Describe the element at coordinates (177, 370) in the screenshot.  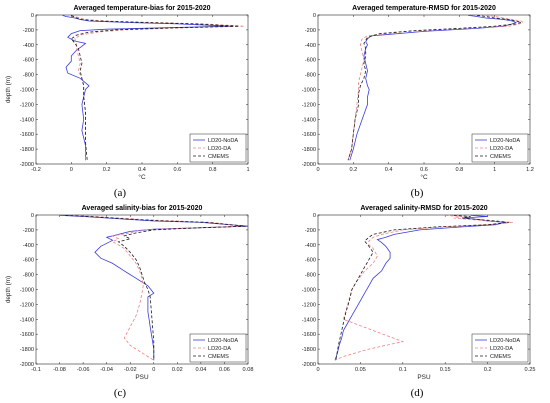
I see `x-tick-label: 0.02` at that location.